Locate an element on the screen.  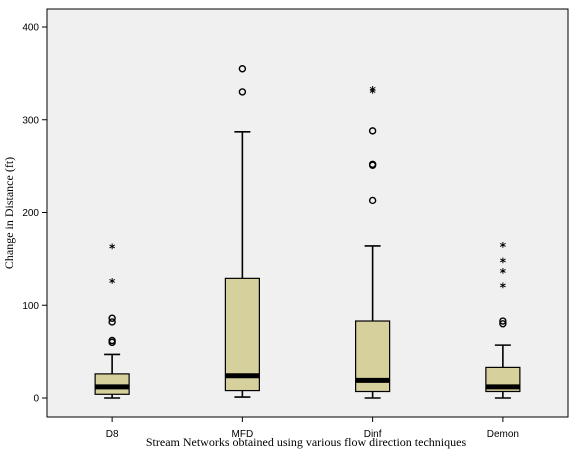
y-tick-label: 100 is located at coordinates (30, 306).